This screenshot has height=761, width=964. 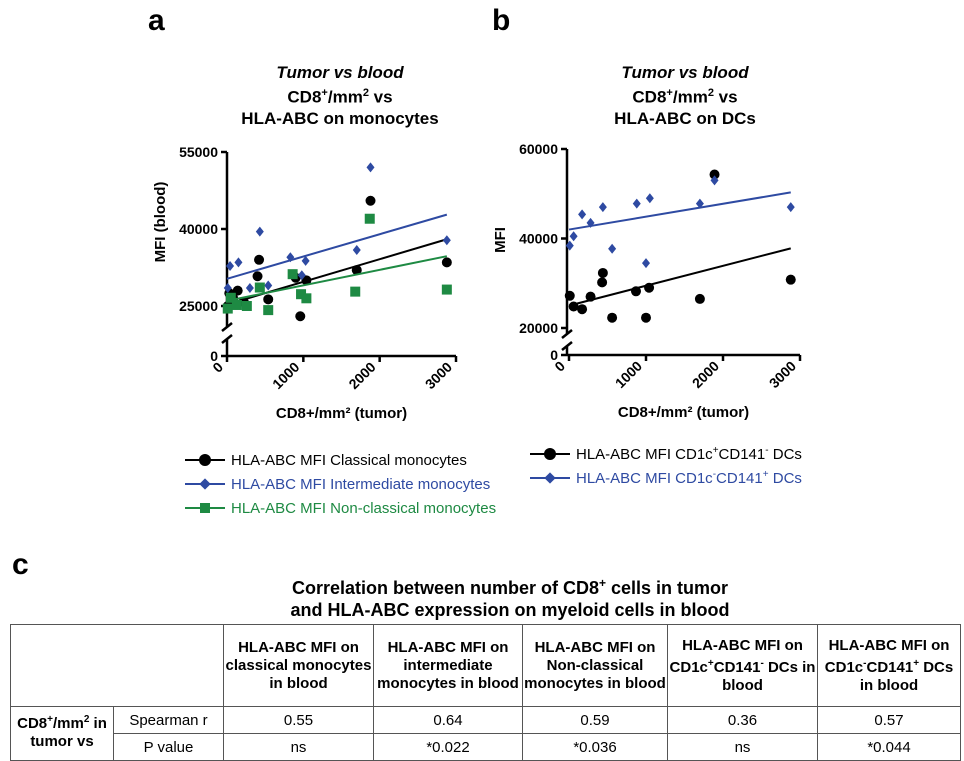 I want to click on table-col-header: HLA-ABC MFI on CD1c+CD141- DCs in blood, so click(x=742, y=665).